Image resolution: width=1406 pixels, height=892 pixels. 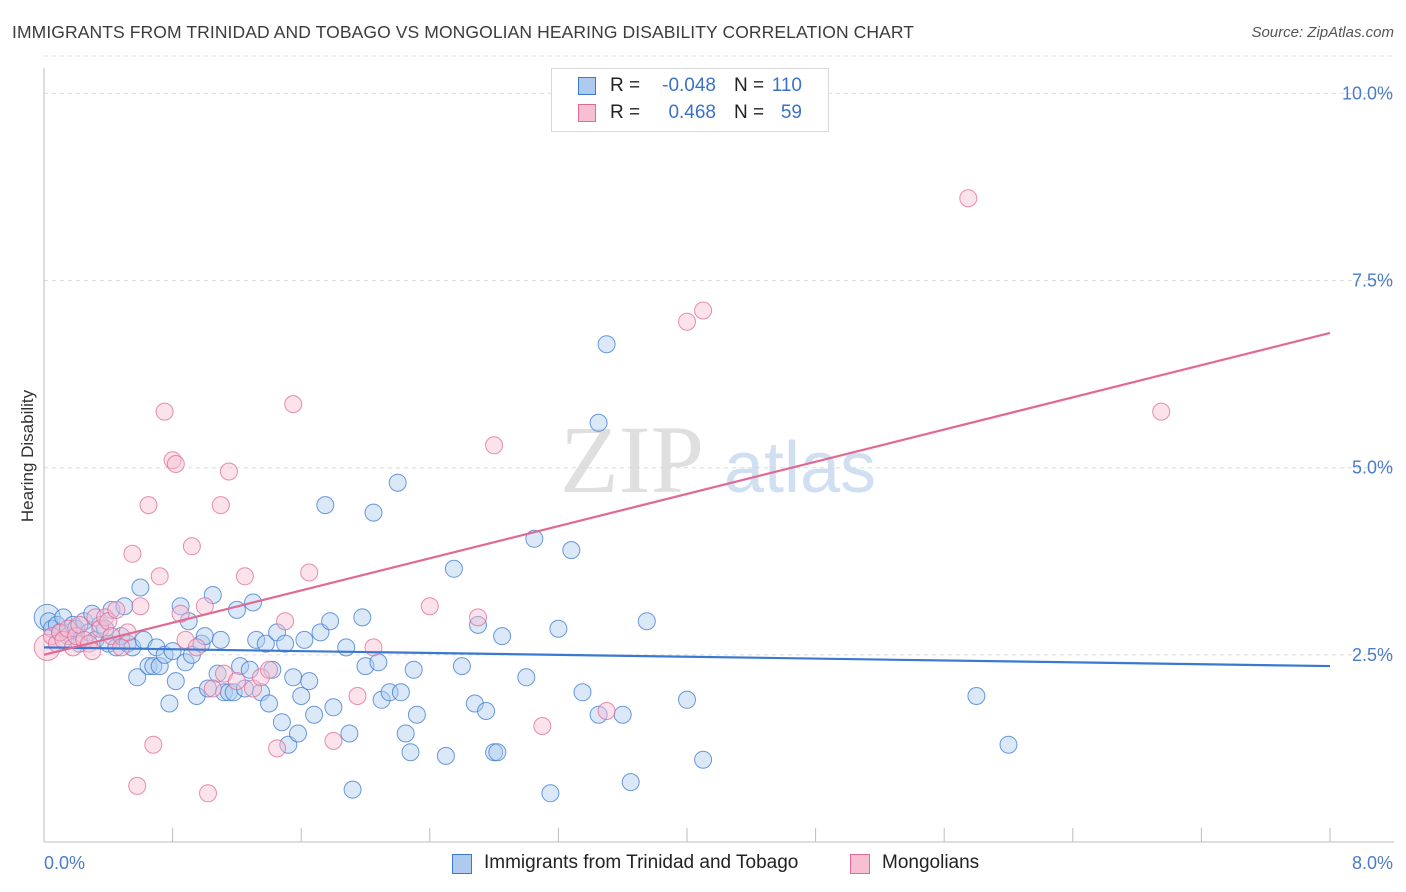 I want to click on bottom-legend-label-pink: Mongolians, so click(x=931, y=862).